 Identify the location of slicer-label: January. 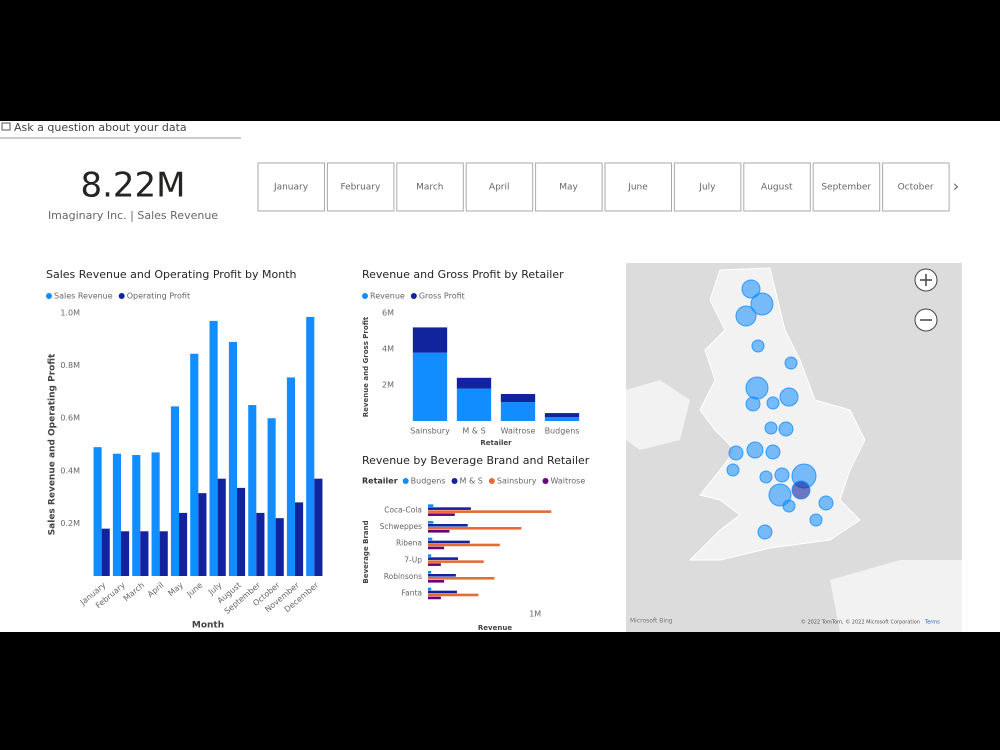
(291, 188).